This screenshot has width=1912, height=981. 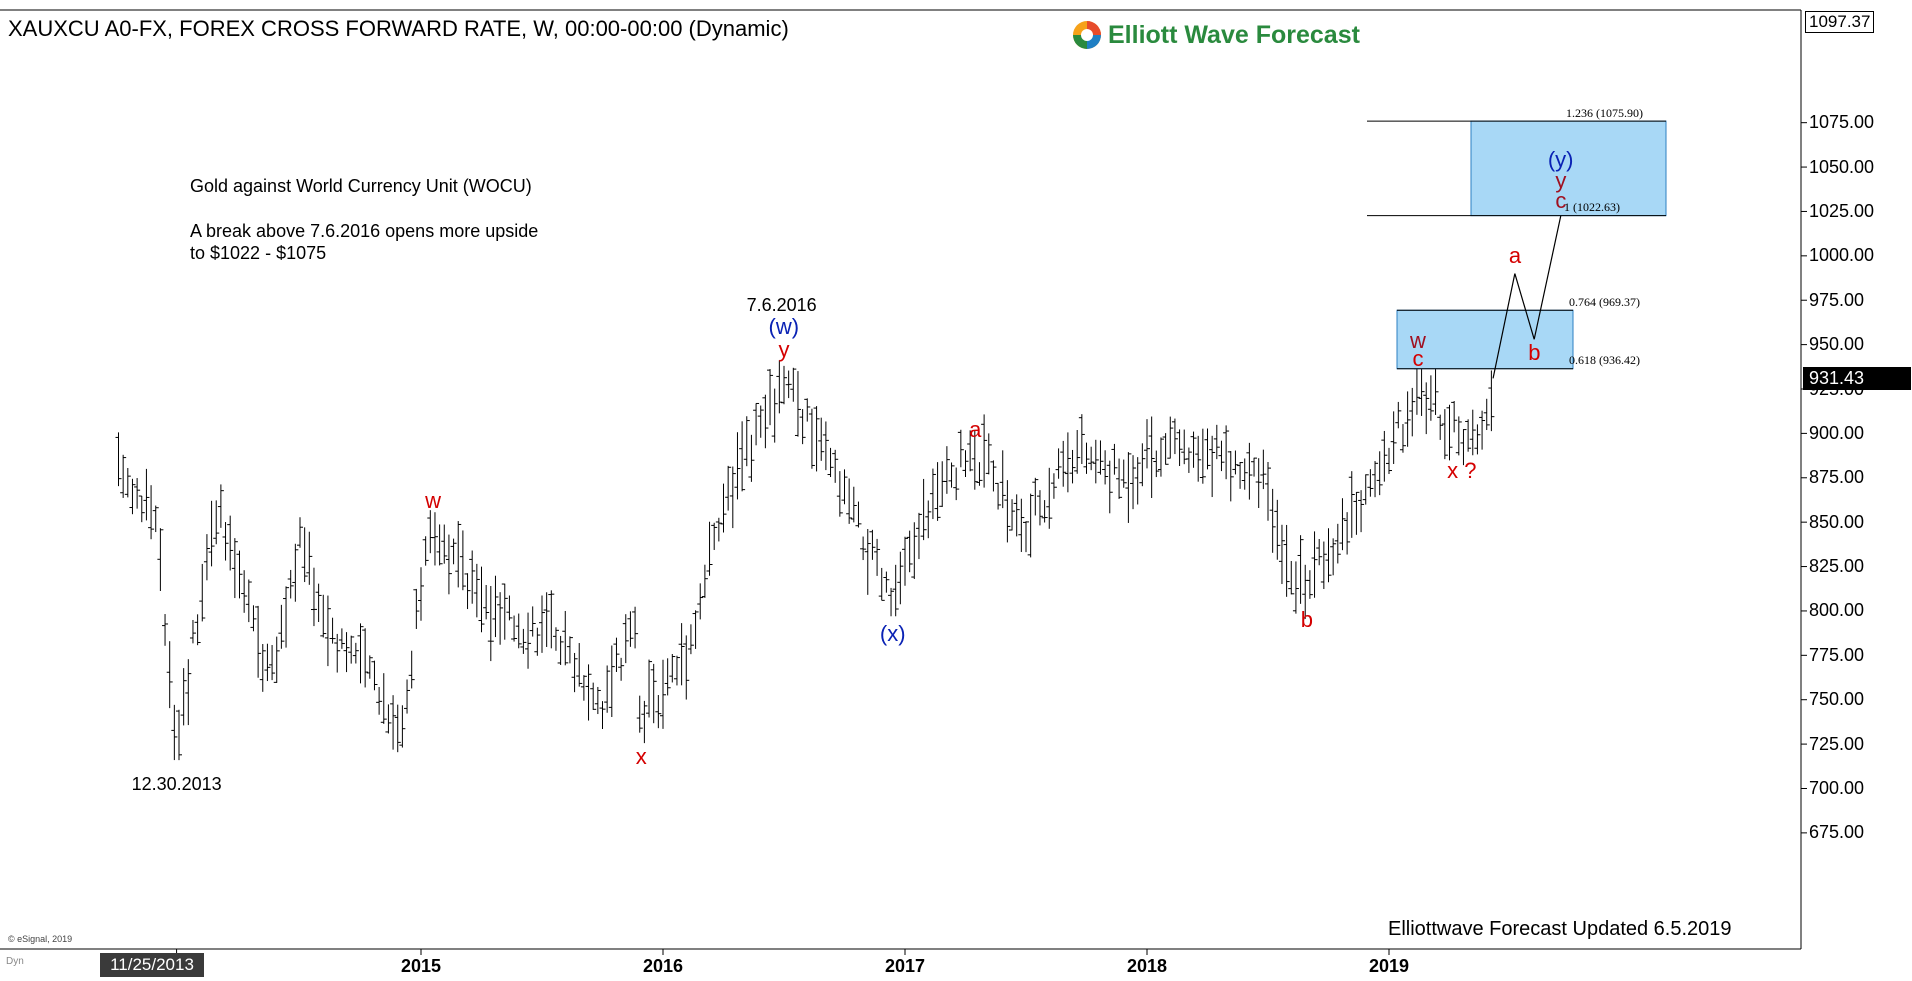 I want to click on wave-label: x ?, so click(x=1462, y=470).